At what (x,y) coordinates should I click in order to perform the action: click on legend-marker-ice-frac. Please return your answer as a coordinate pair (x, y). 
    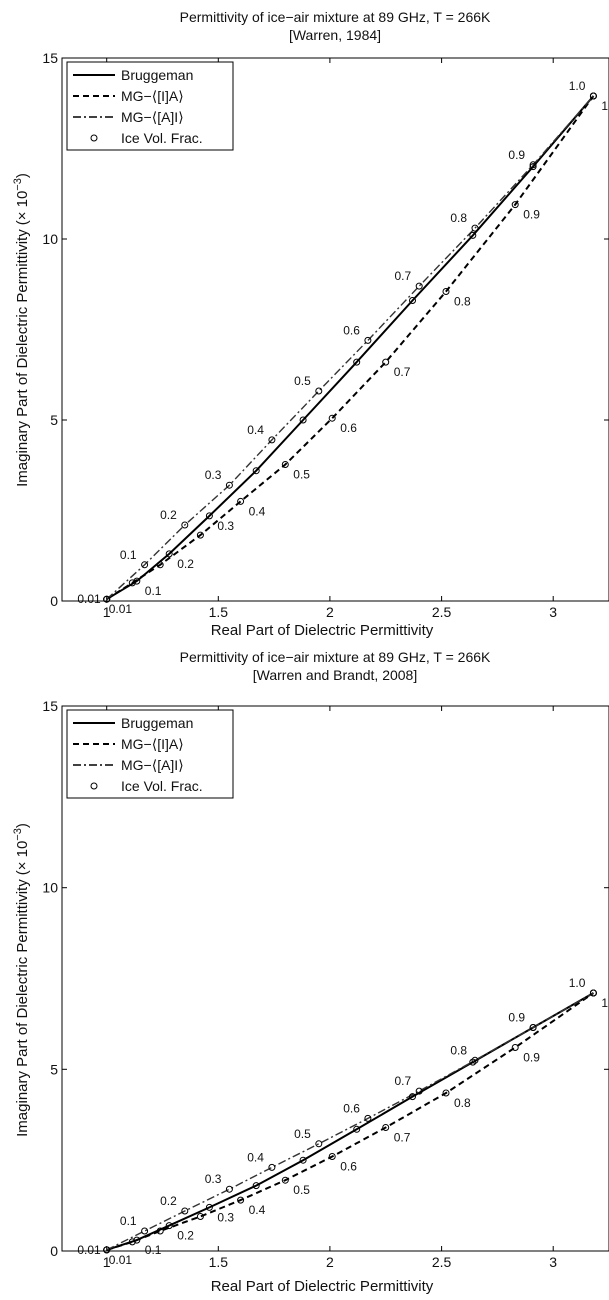
    Looking at the image, I should click on (94, 138).